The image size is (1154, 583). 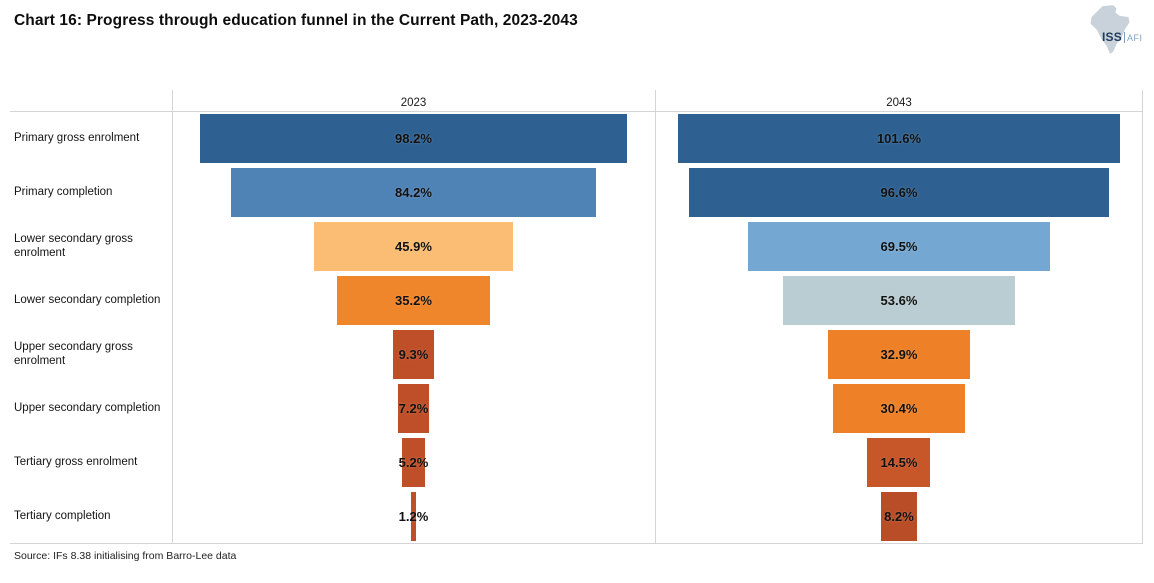 I want to click on funnel-bar-2023: 84.2%, so click(x=413, y=192).